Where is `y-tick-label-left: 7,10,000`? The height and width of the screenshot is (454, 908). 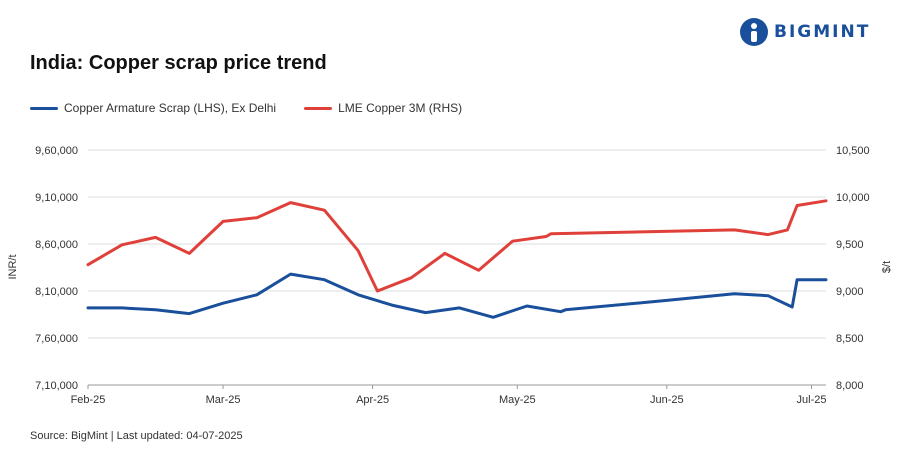
y-tick-label-left: 7,10,000 is located at coordinates (56, 386).